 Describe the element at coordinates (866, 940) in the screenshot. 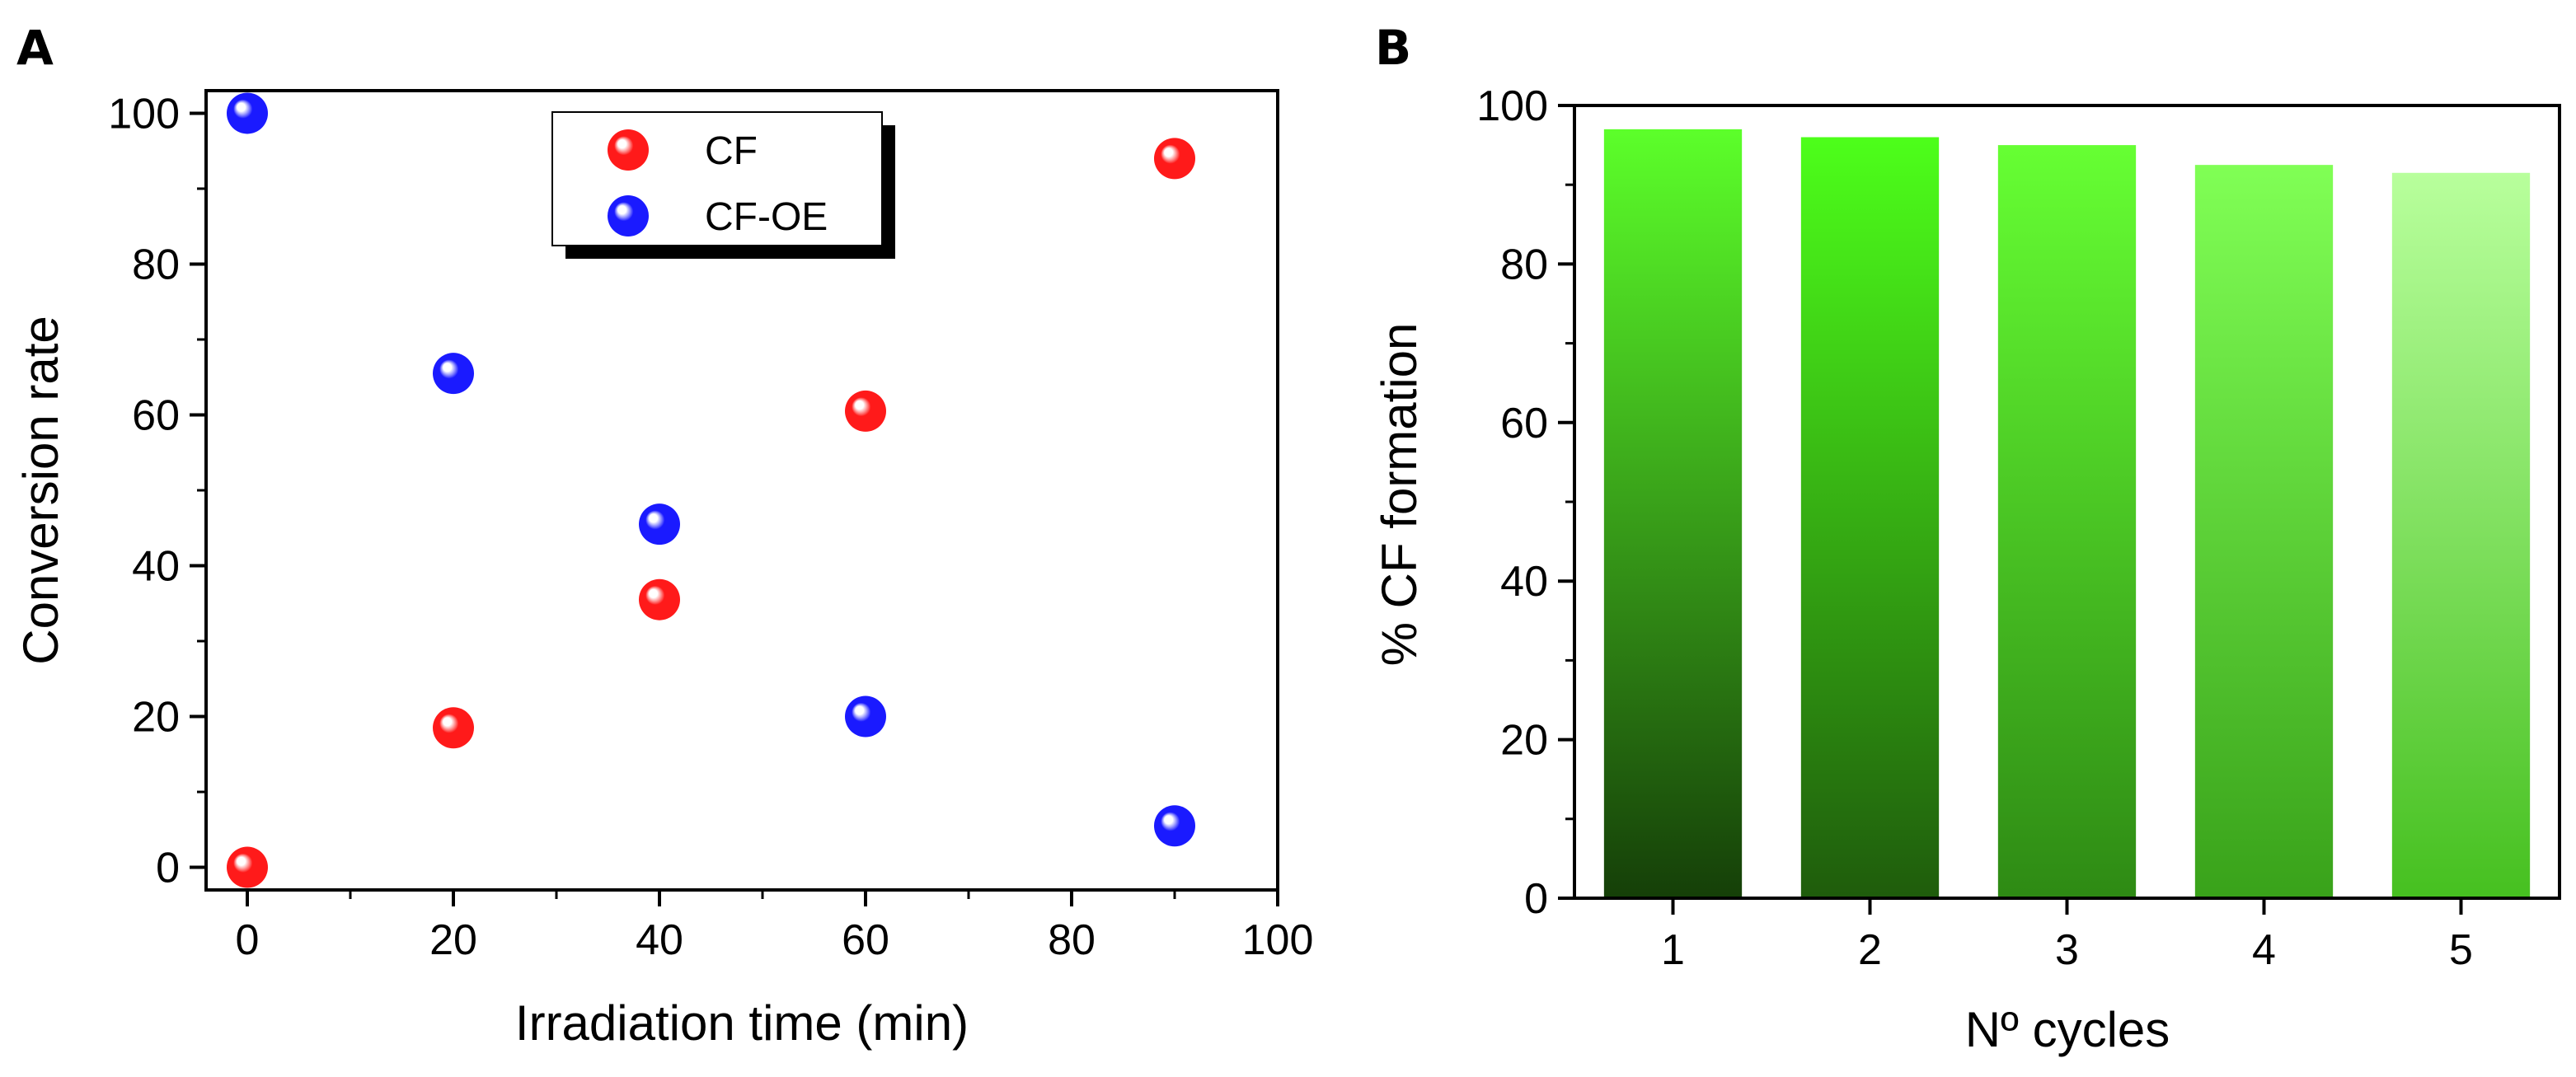

I see `x-tick-label: 60` at that location.